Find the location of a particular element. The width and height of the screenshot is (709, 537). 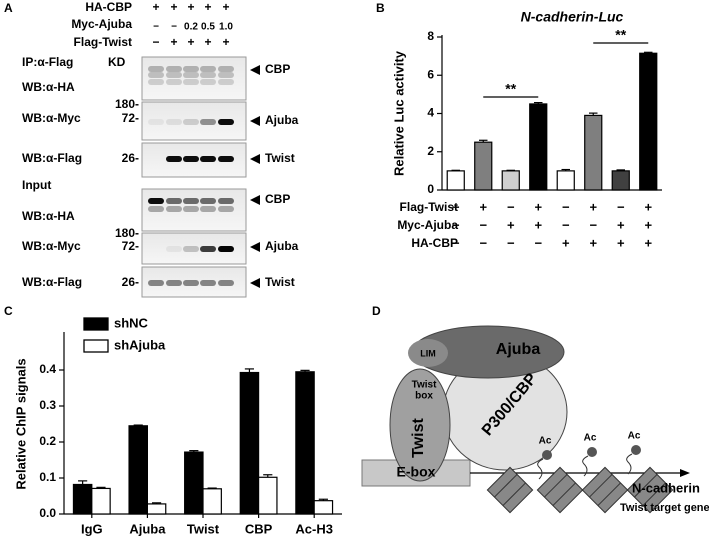

twist-shape is located at coordinates (420, 425).